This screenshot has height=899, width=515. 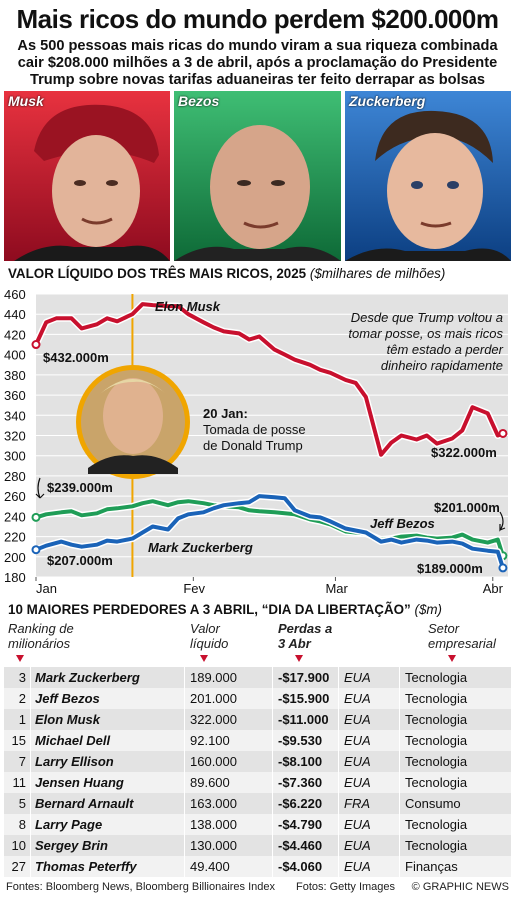 What do you see at coordinates (22, 698) in the screenshot?
I see `cell-rank: 2` at bounding box center [22, 698].